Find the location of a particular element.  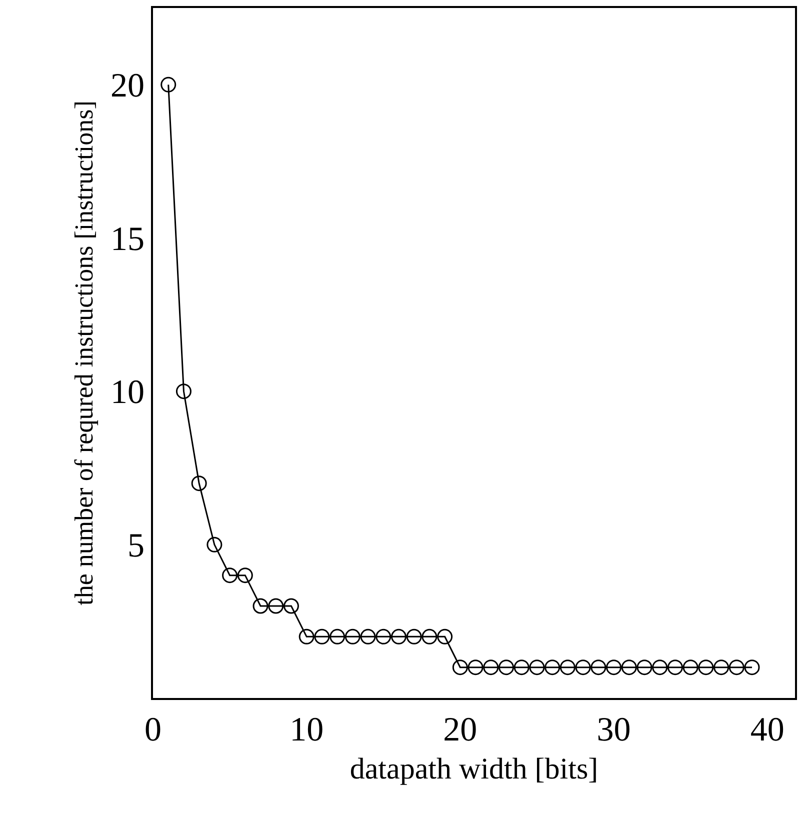

y-tick-label: 10 is located at coordinates (127, 393).